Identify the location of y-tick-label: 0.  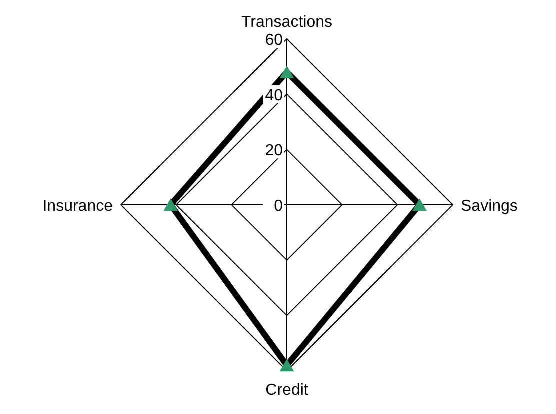
(279, 206).